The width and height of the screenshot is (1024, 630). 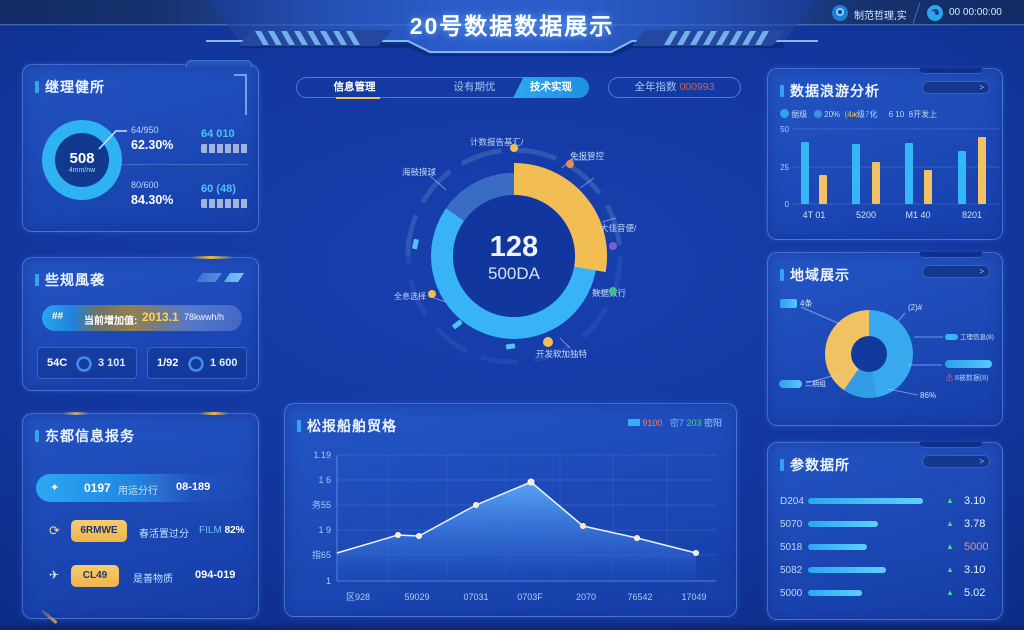 I want to click on svg-text: 指65, so click(x=321, y=554).